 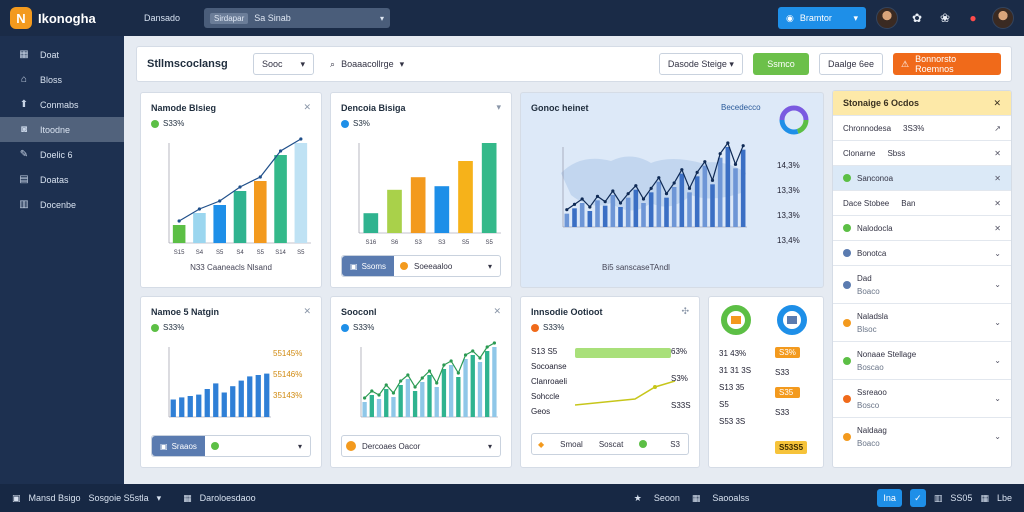 What do you see at coordinates (870, 367) in the screenshot?
I see `panel-row-sub: Boscao` at bounding box center [870, 367].